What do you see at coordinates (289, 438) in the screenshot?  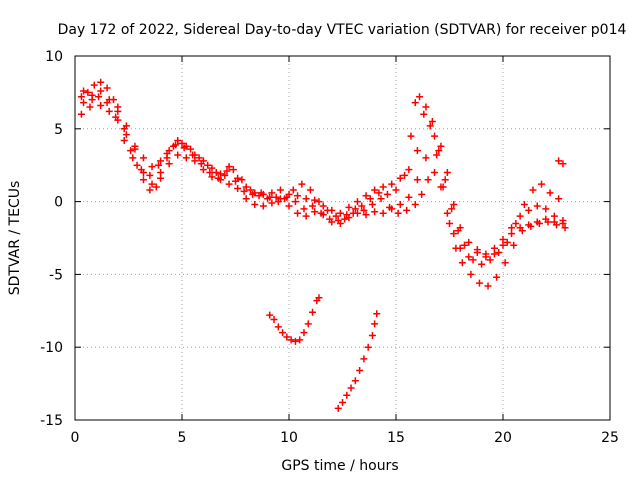 I see `x-tick-label: 10` at bounding box center [289, 438].